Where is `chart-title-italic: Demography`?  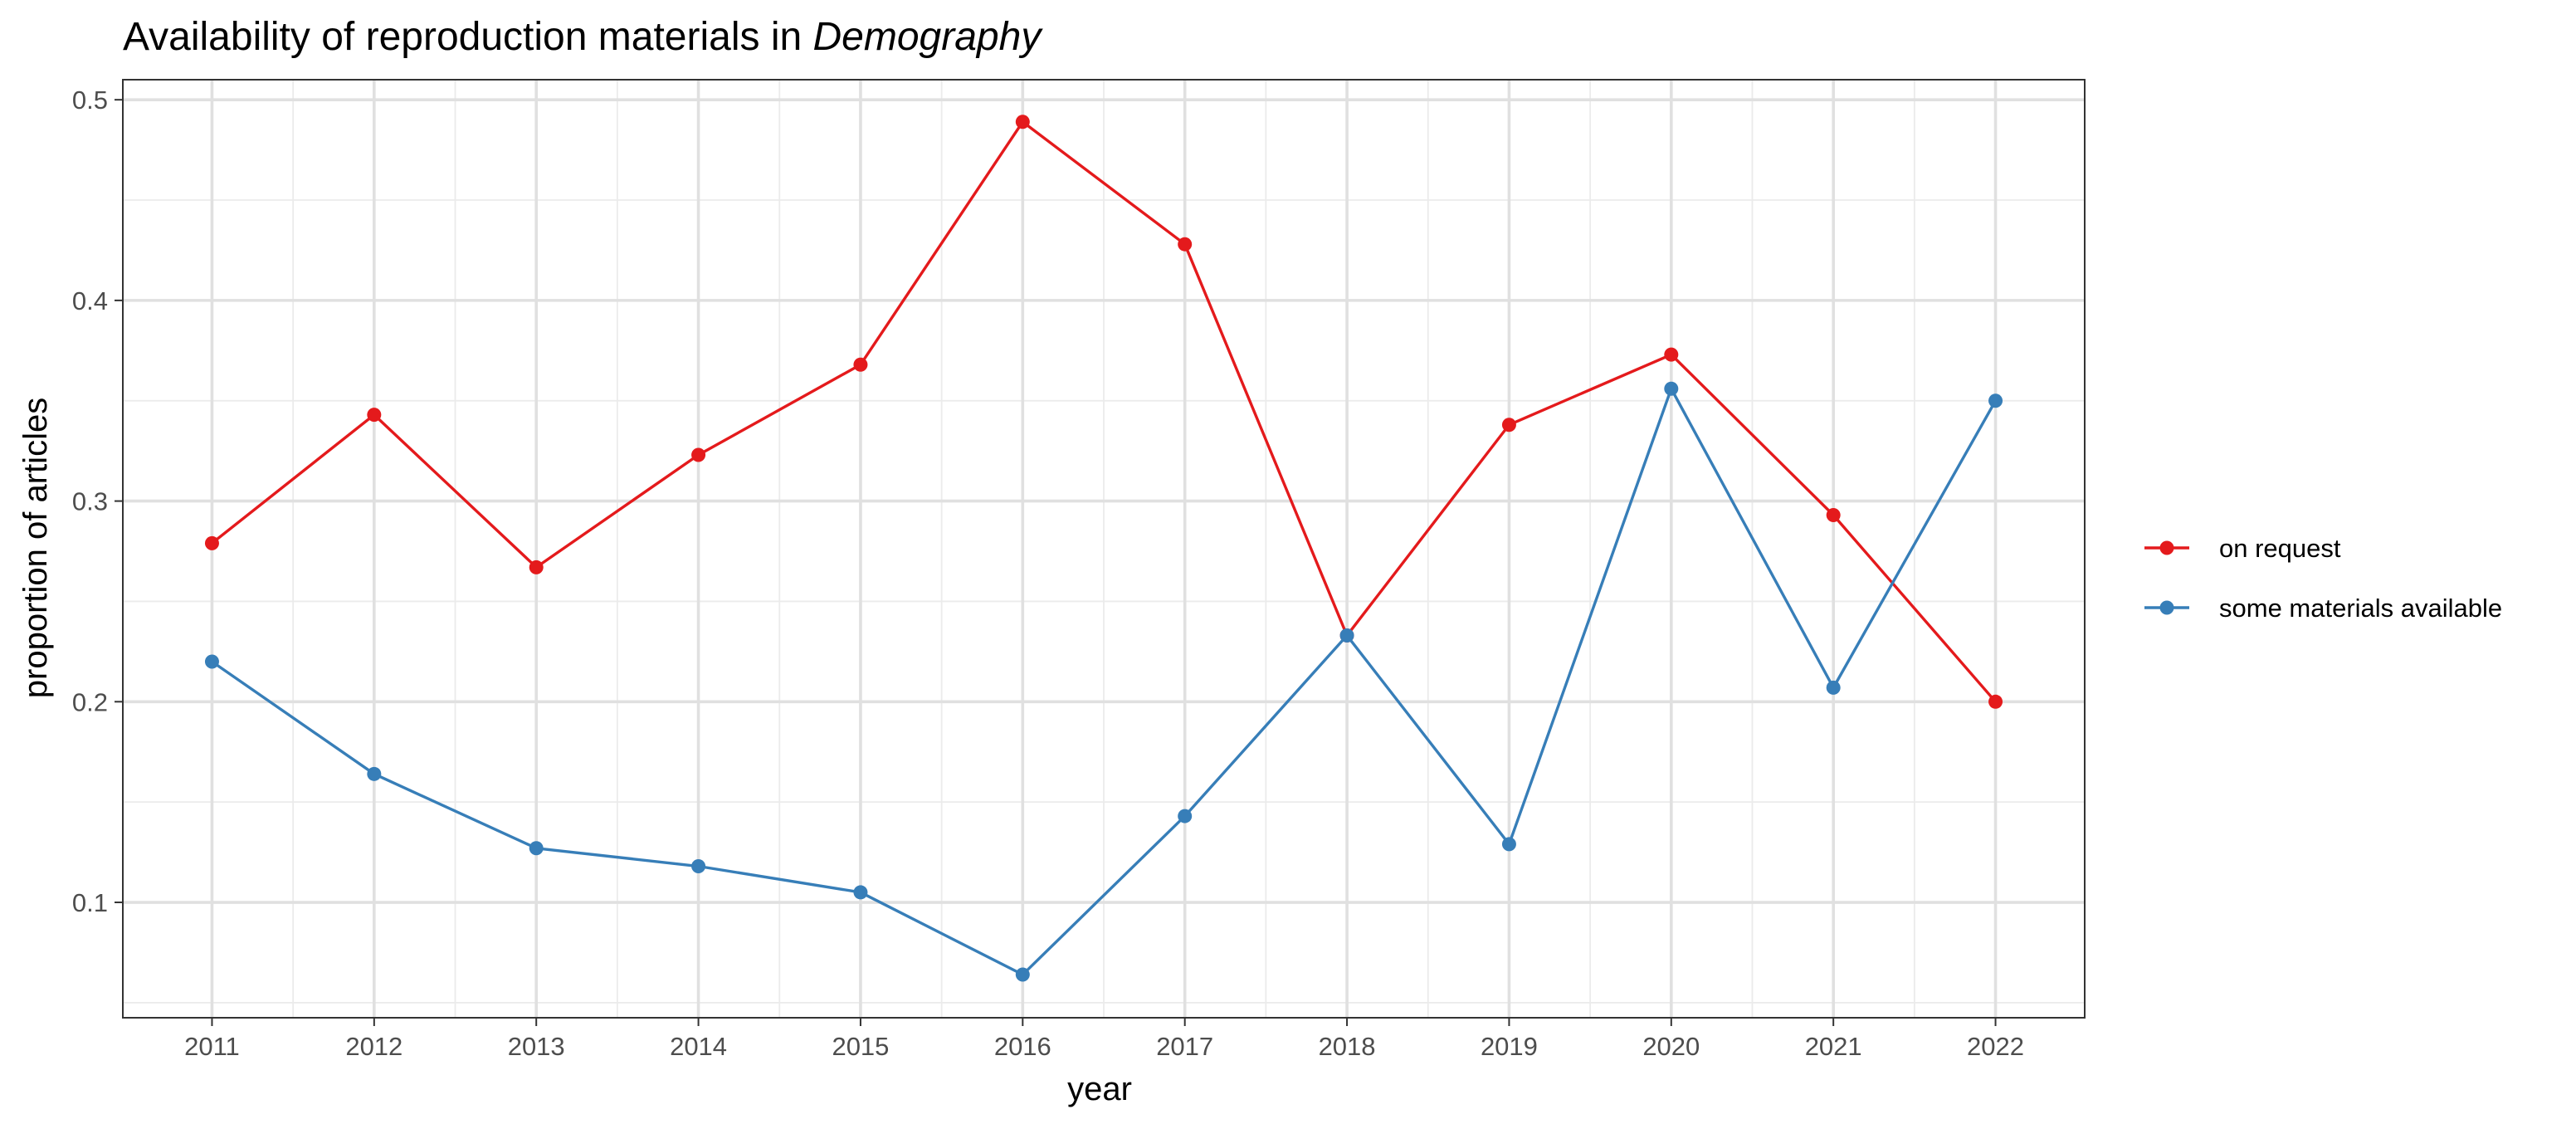
chart-title-italic: Demography is located at coordinates (929, 37).